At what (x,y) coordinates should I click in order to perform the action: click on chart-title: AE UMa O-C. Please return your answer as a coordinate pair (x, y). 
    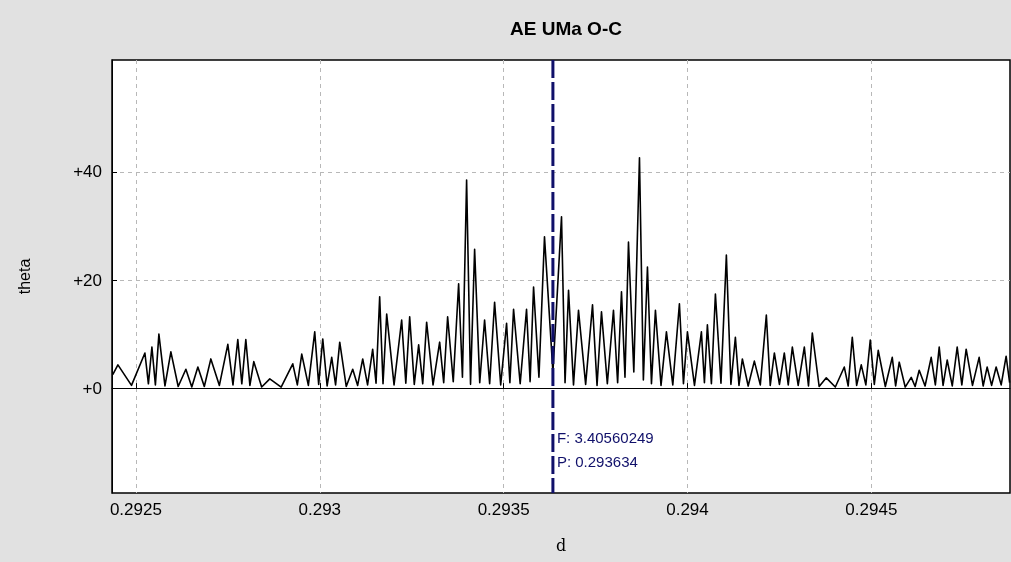
    Looking at the image, I should click on (566, 28).